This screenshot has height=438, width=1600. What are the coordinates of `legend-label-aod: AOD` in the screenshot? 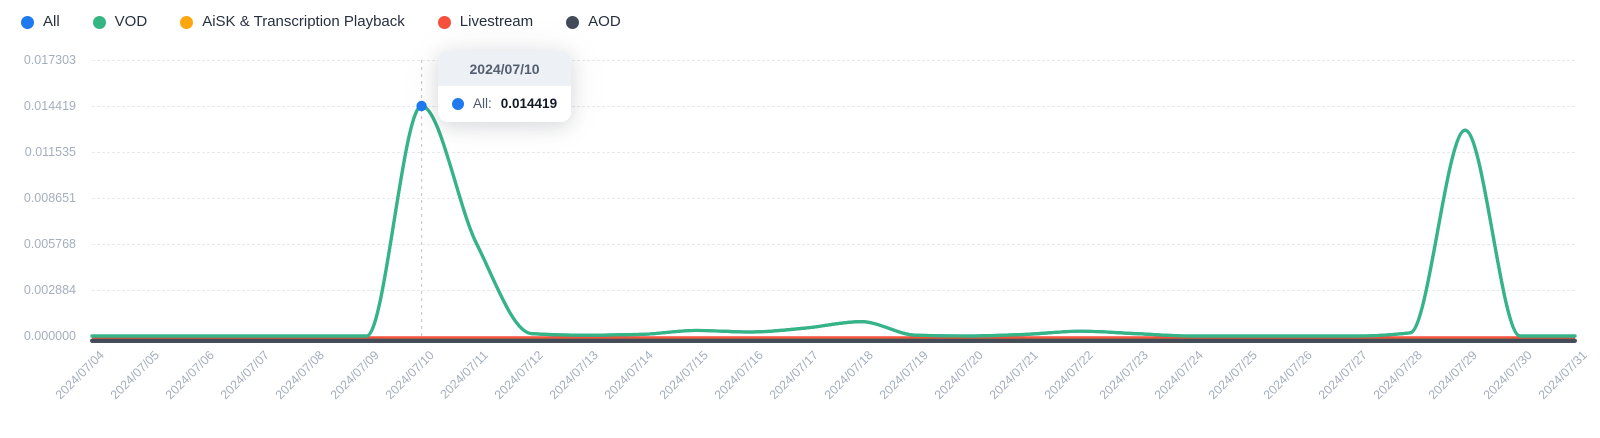 It's located at (604, 21).